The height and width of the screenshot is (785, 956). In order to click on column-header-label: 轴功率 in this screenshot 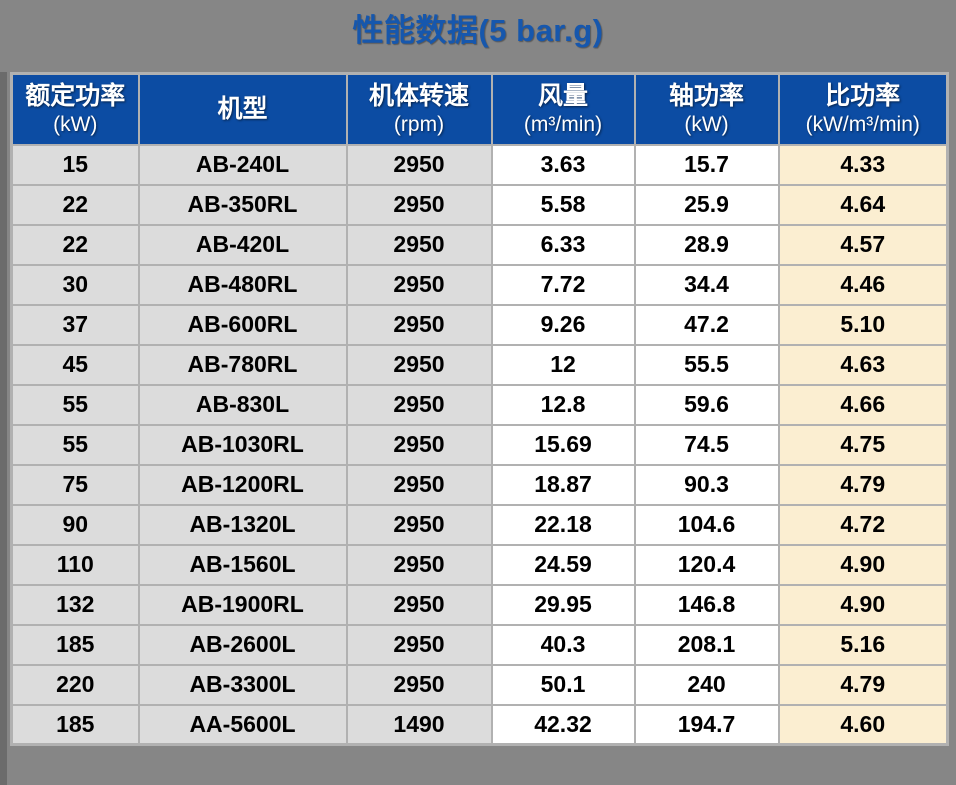, I will do `click(706, 95)`.